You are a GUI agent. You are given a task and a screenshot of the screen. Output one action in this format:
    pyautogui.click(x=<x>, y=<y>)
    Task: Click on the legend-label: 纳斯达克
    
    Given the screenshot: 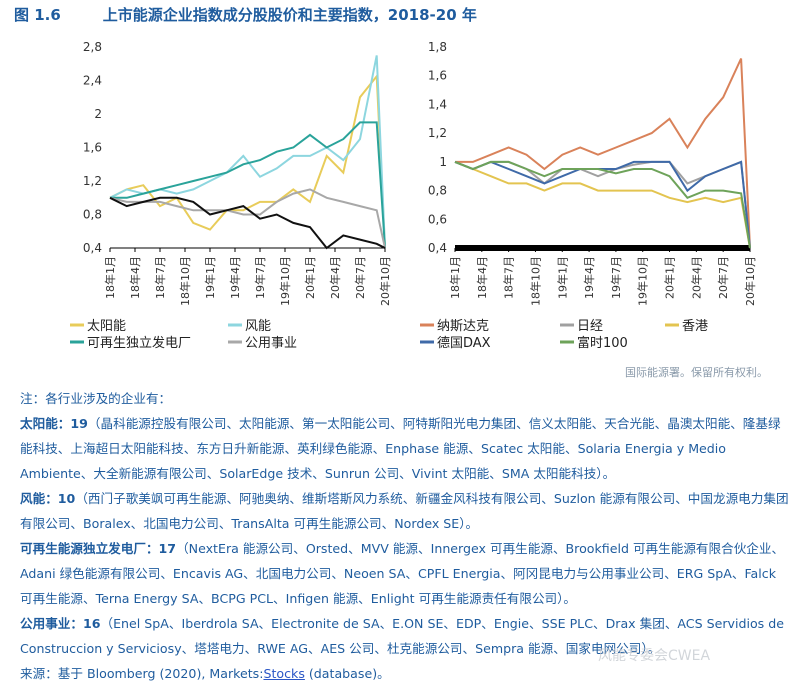 What is the action you would take?
    pyautogui.click(x=463, y=326)
    